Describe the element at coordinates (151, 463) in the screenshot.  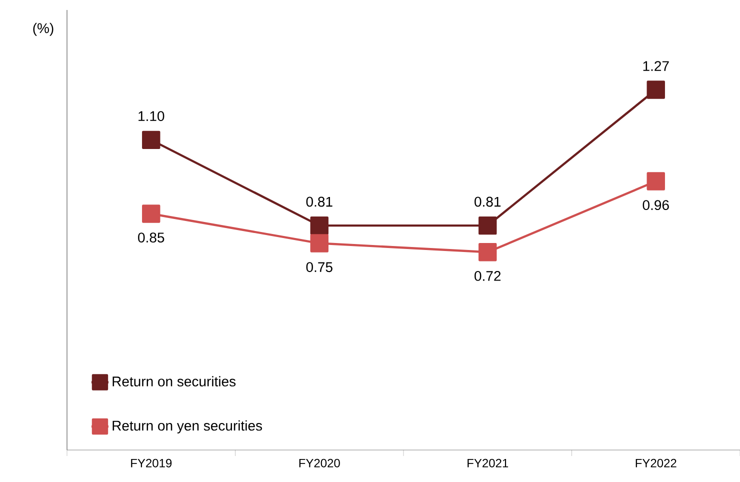
I see `x-tick-label: FY2019` at that location.